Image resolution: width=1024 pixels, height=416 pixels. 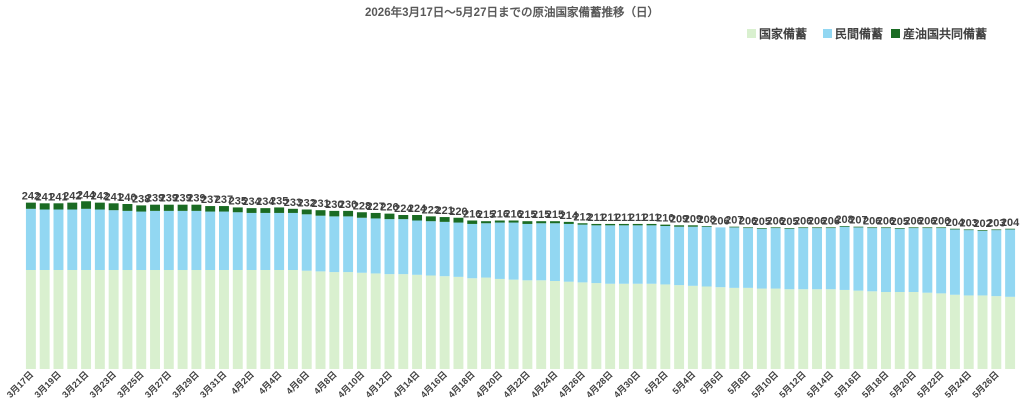 I want to click on data-label-total: 241, so click(x=58, y=197).